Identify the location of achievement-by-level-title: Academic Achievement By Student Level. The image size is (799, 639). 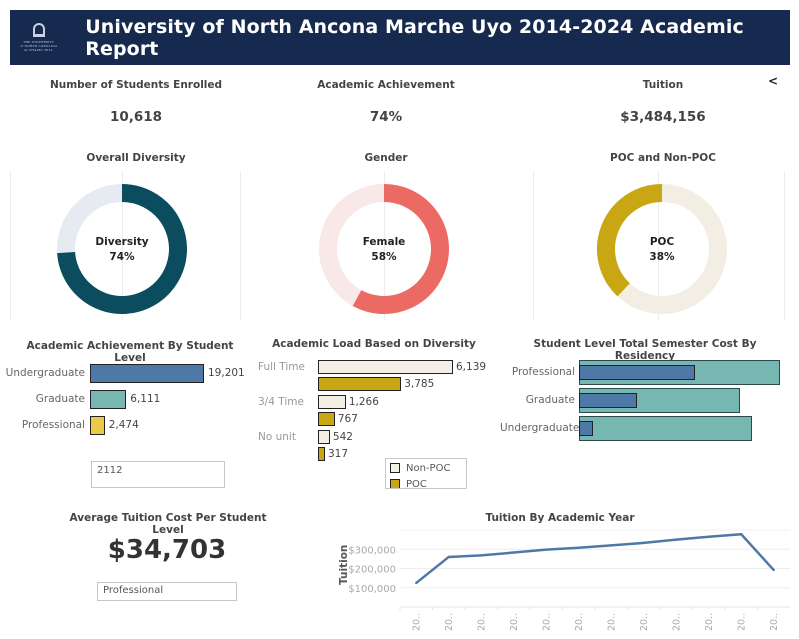
(130, 352).